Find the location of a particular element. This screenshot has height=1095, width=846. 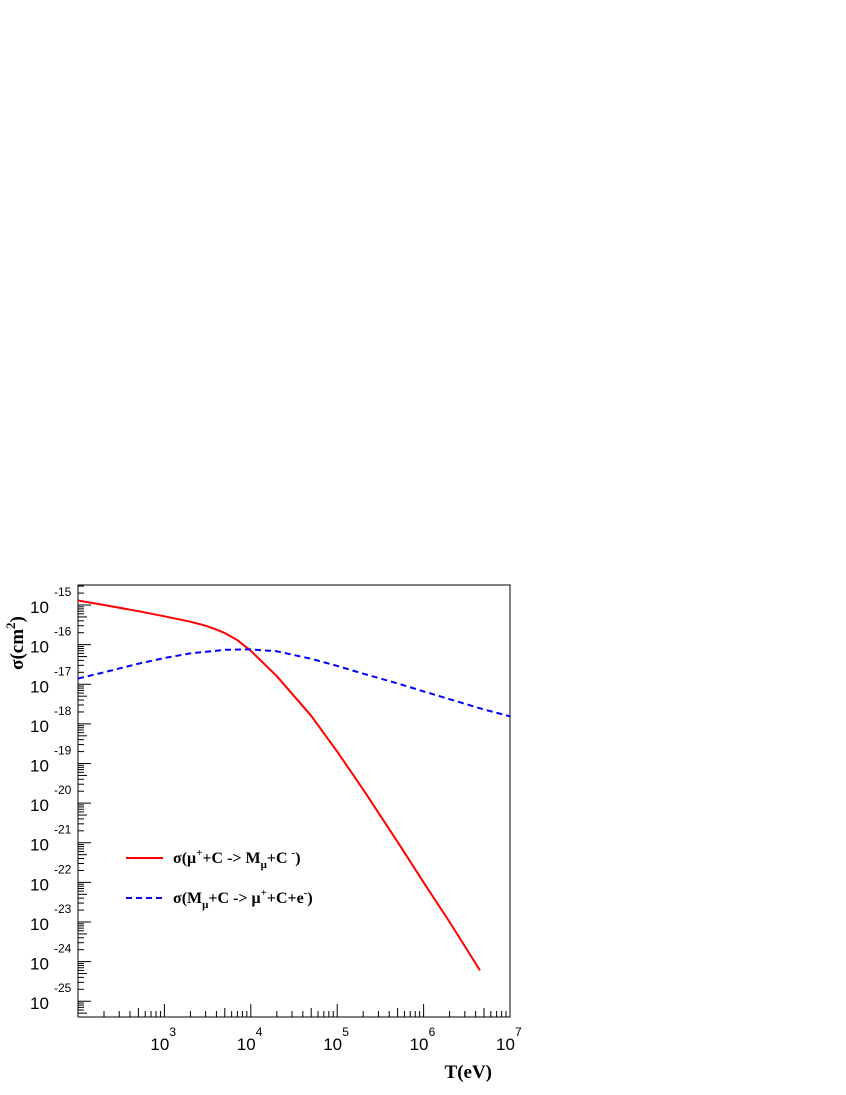

y-tick-exponent: -17 is located at coordinates (63, 671).